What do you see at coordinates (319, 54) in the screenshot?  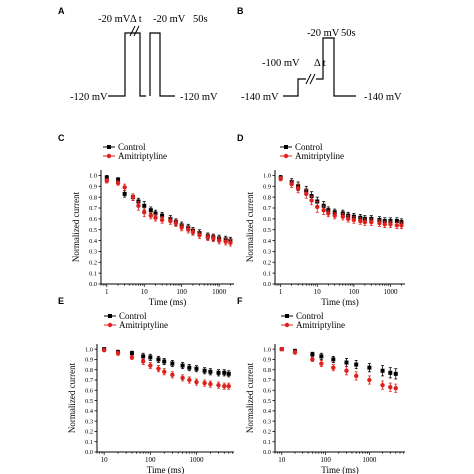 I see `panel-b: B -140 mV -100 mV Δ t -20 mV 50s -140 mV` at bounding box center [319, 54].